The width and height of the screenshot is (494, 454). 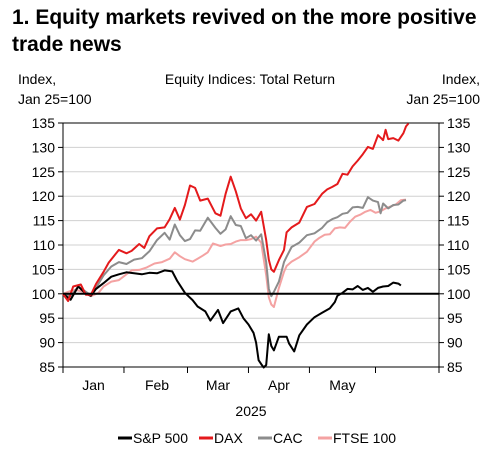 I want to click on right-axis-label-line-1: Index,, so click(x=461, y=79).